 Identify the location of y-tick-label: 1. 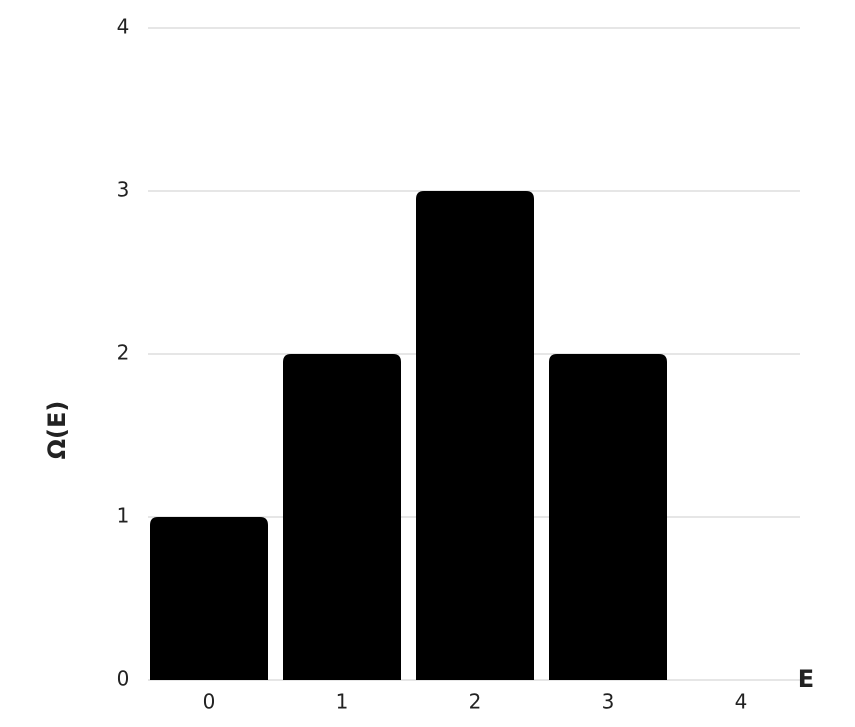
(123, 516).